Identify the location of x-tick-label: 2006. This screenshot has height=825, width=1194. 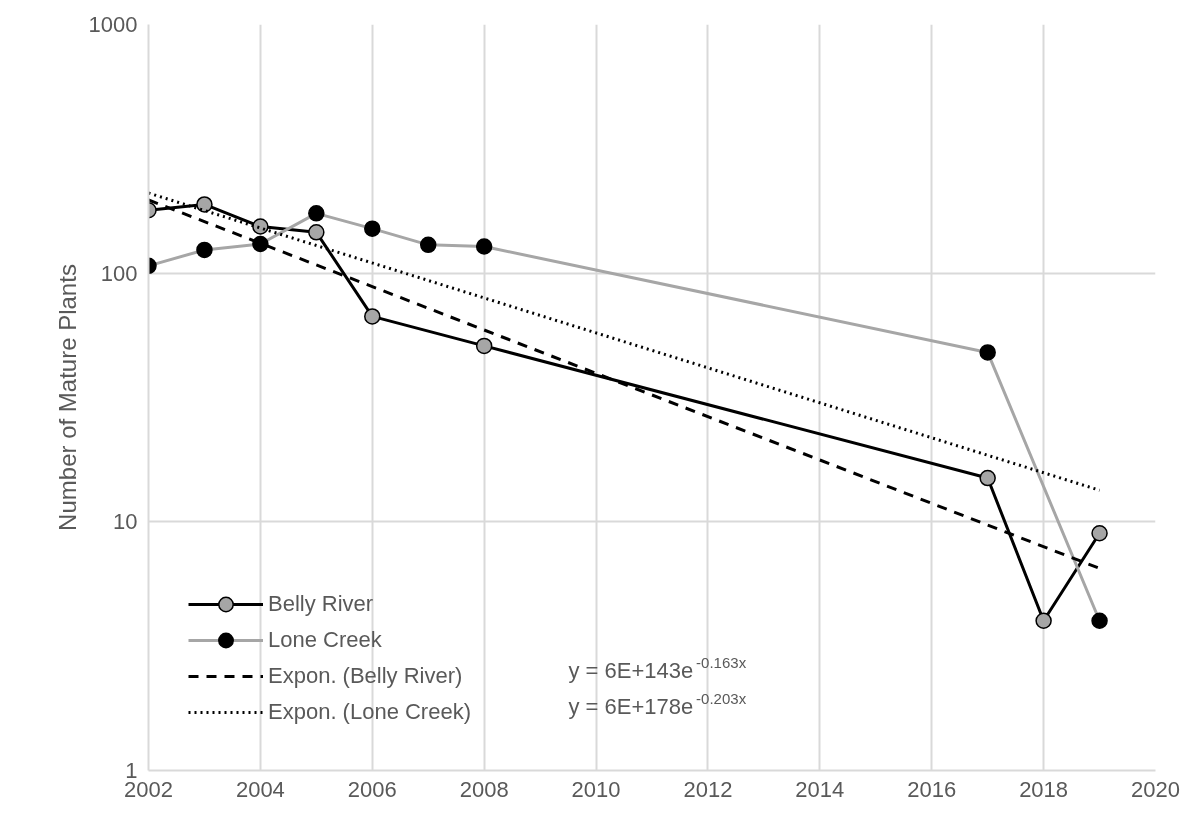
(372, 789).